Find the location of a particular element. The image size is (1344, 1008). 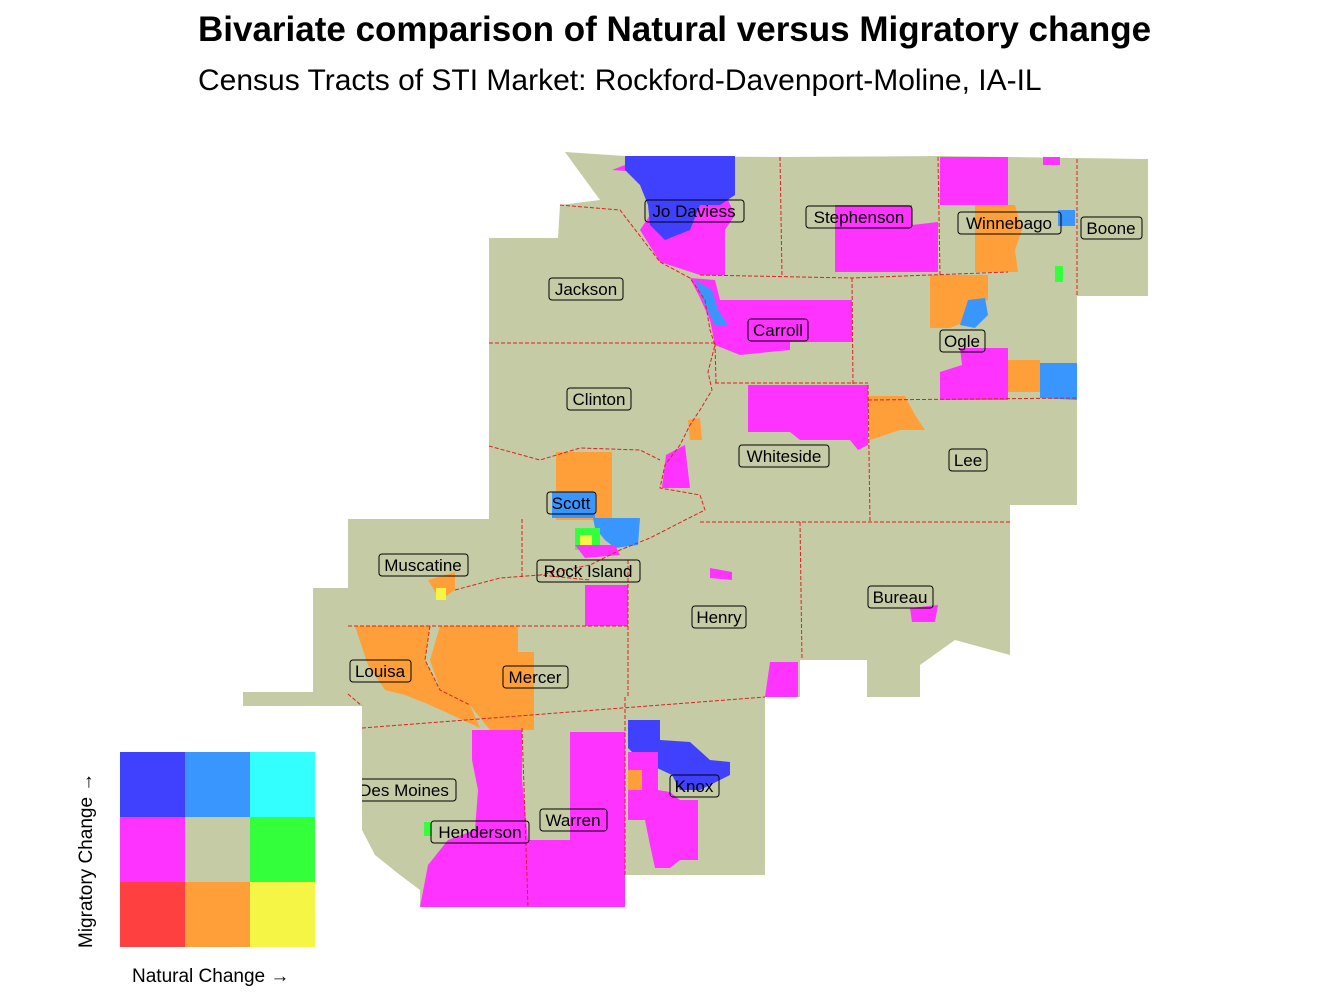

tract-lee-west is located at coordinates (896, 418).